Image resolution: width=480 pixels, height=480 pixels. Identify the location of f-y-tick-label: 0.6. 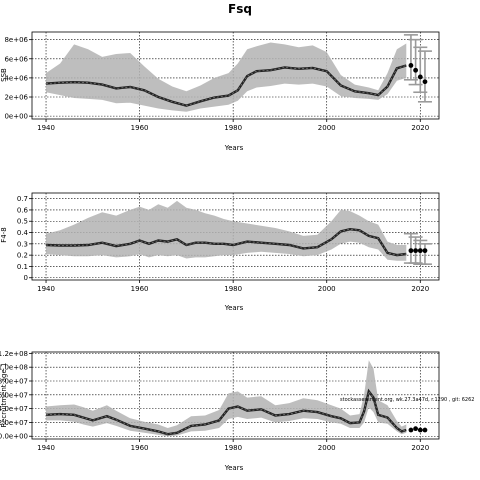
(23, 210).